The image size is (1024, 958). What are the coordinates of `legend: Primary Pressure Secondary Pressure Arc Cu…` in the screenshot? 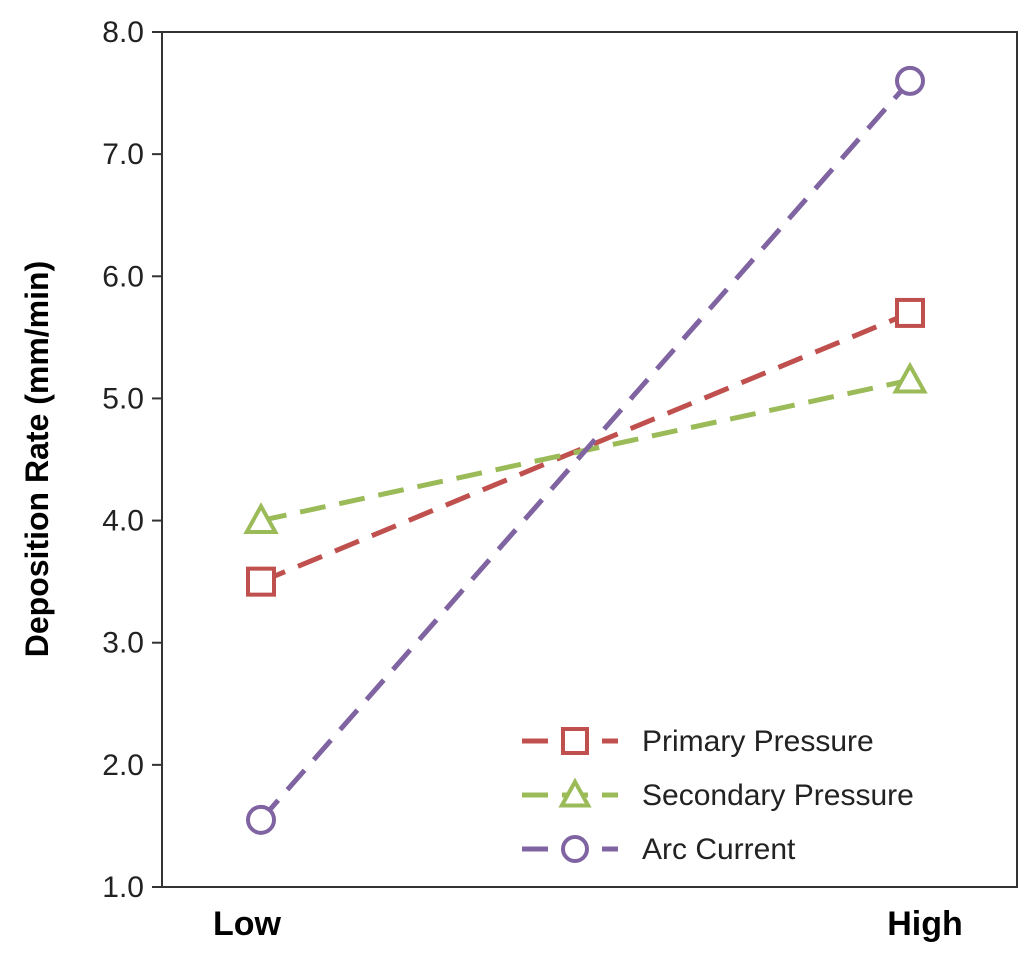 It's located at (718, 795).